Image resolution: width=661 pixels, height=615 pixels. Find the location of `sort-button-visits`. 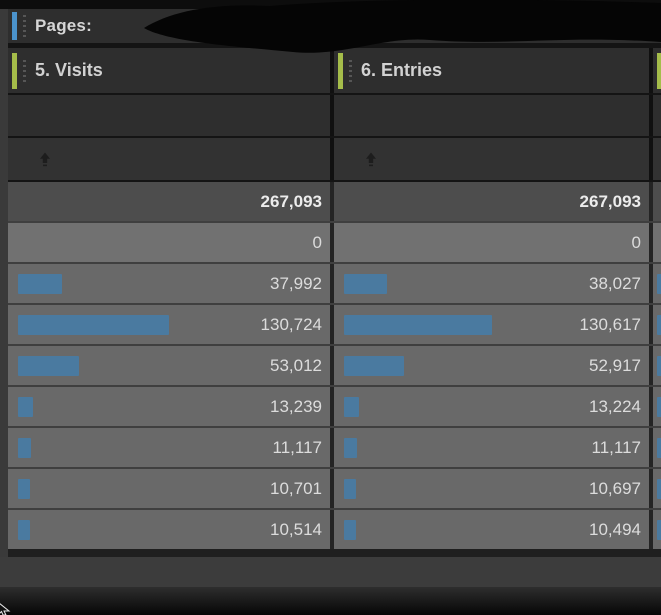

sort-button-visits is located at coordinates (169, 159).